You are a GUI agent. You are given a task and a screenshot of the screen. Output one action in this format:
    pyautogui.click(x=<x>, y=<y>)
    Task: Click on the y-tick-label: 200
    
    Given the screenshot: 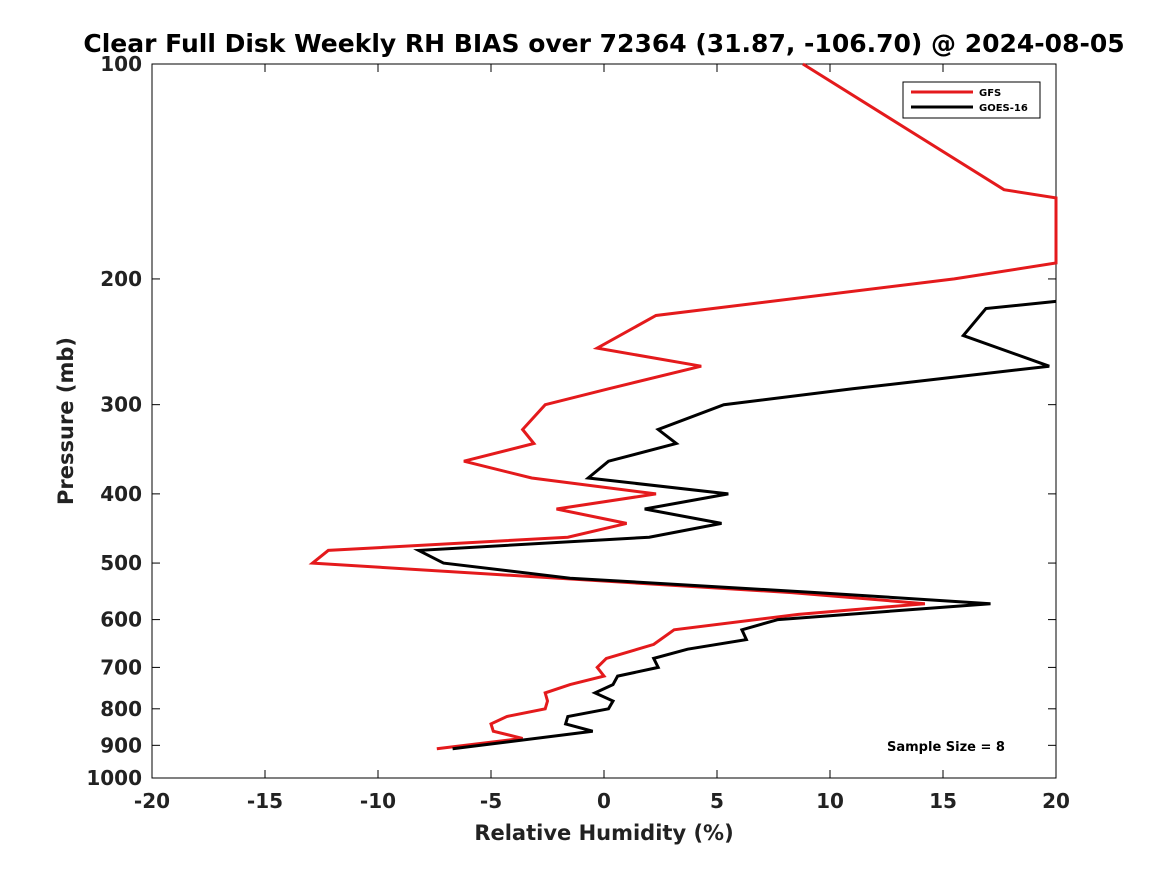 What is the action you would take?
    pyautogui.click(x=121, y=279)
    